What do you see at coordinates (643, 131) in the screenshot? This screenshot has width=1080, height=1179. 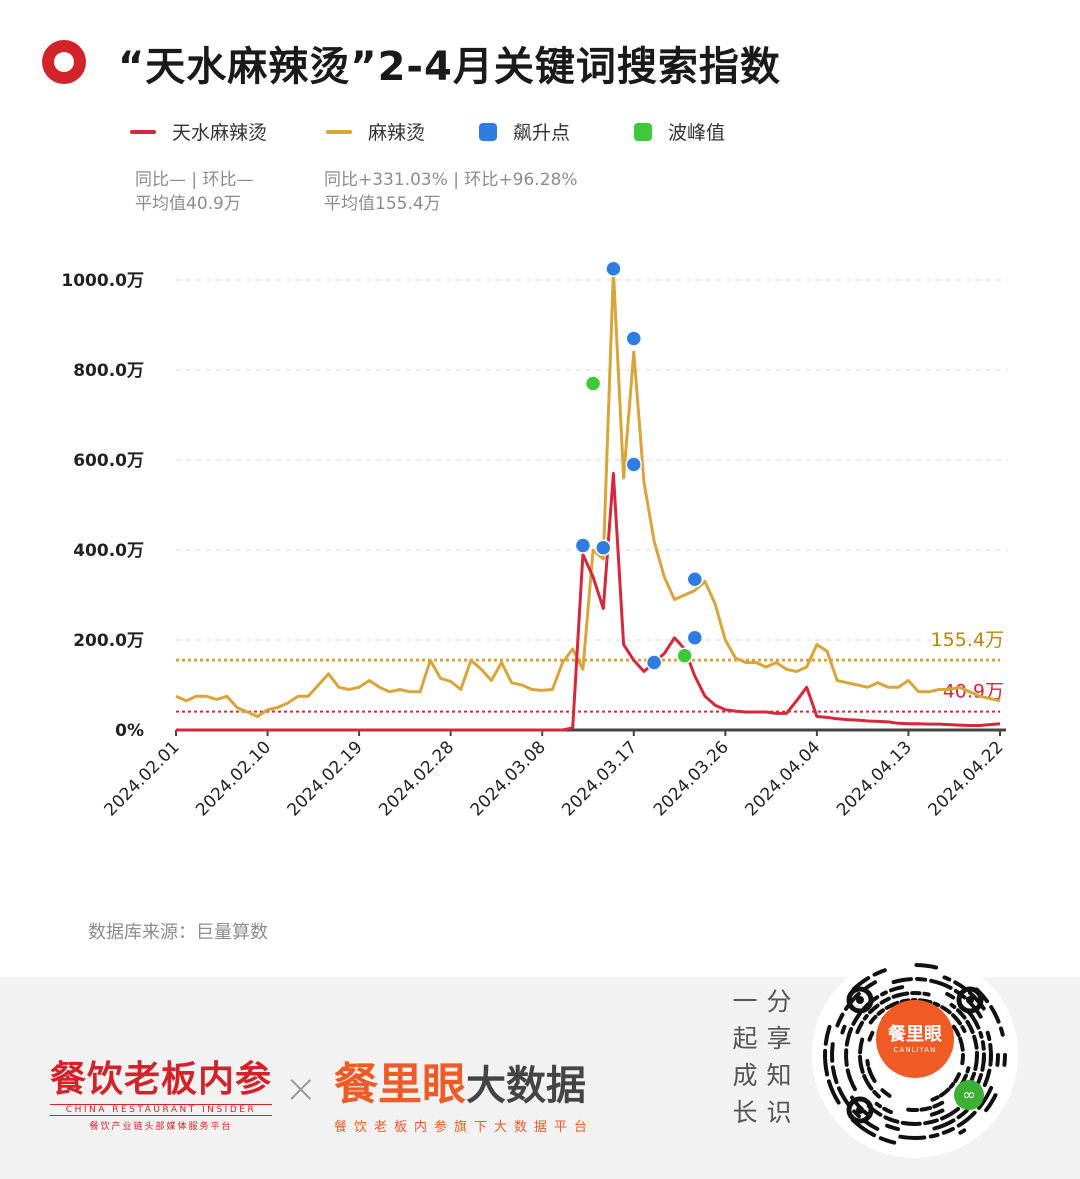 I see `legend-dot-green` at bounding box center [643, 131].